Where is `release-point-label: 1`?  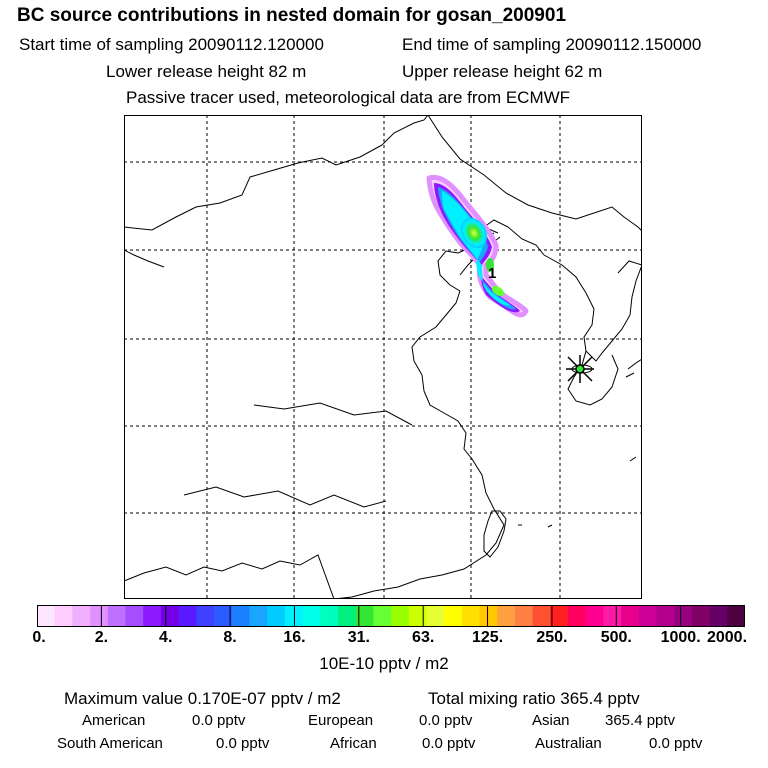 release-point-label: 1 is located at coordinates (492, 273).